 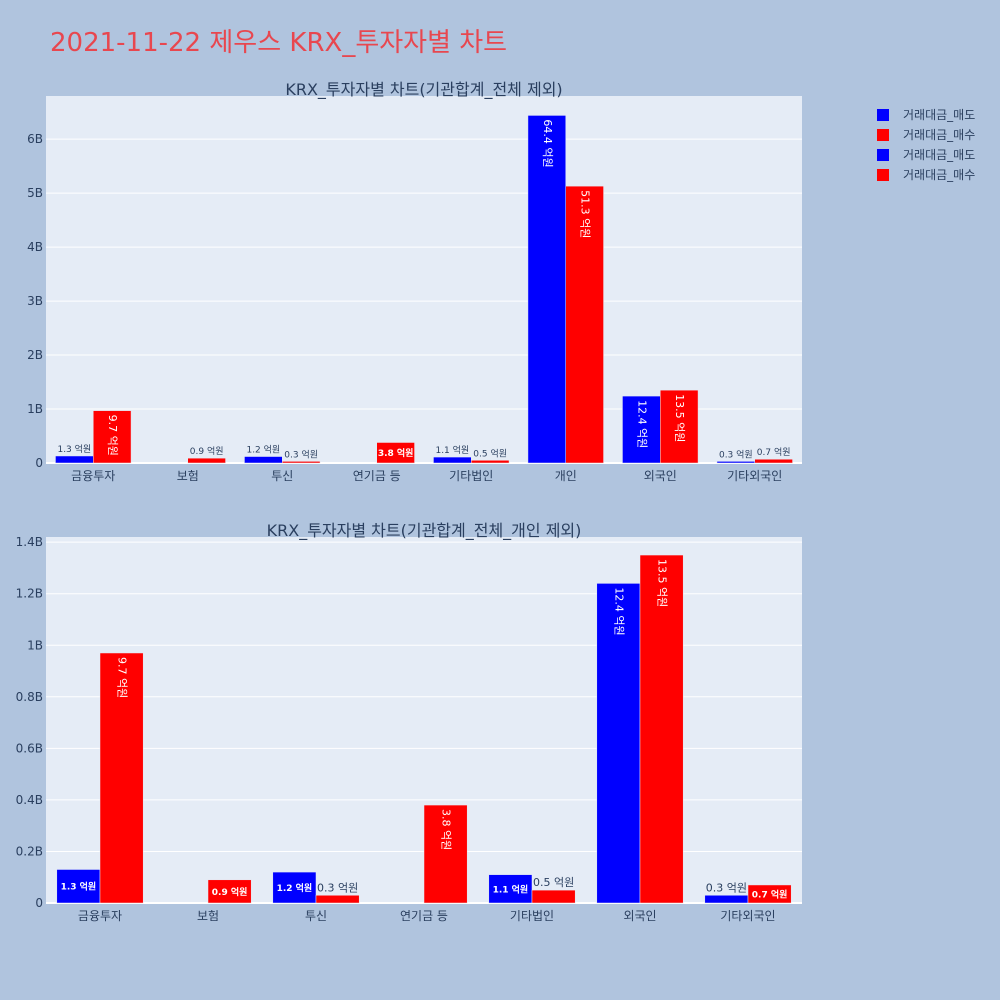 I want to click on chart-title: KRX_투자자별 차트(기관합계_전체 제외), so click(x=423, y=90).